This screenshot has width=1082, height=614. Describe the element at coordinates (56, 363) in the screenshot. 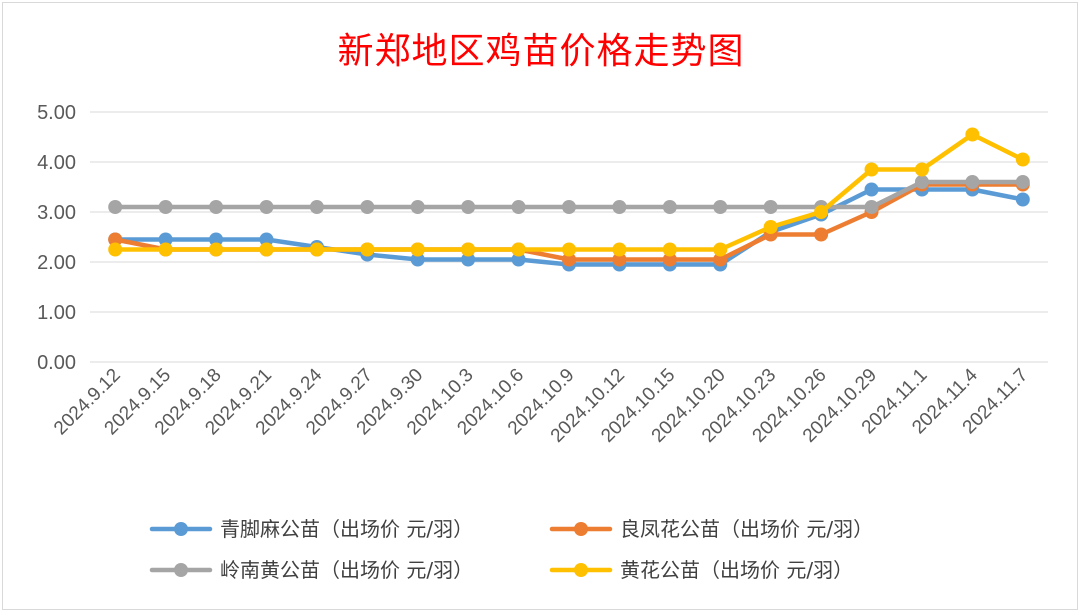

I see `y-tick-label: 0.00` at that location.